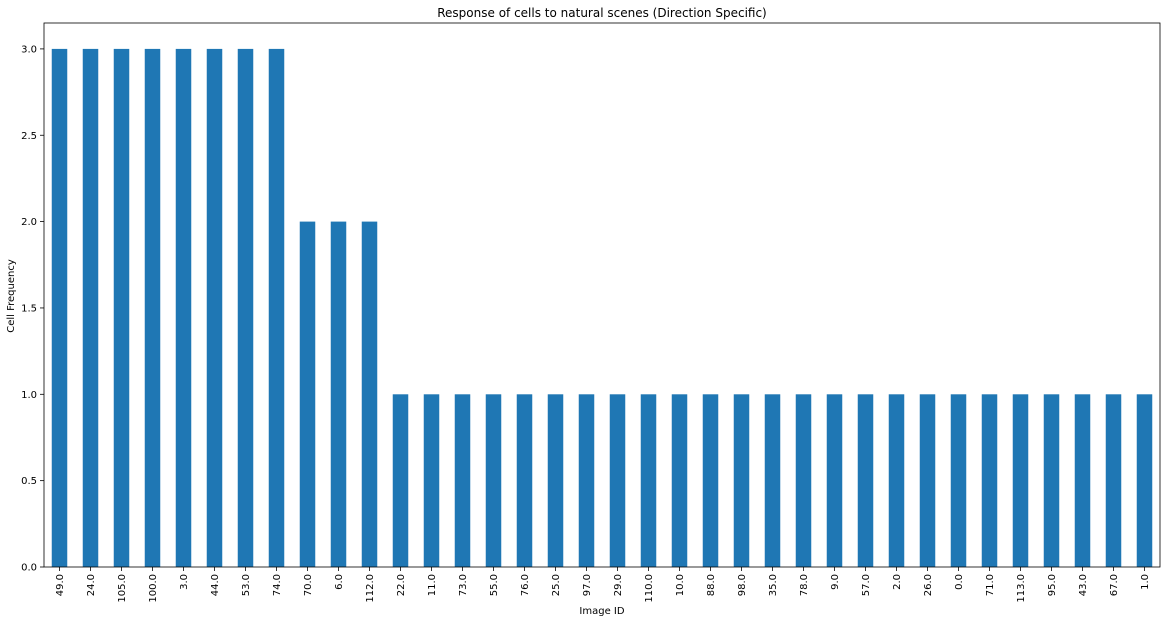 This screenshot has height=623, width=1167. I want to click on y-tick-label: 0.5, so click(29, 481).